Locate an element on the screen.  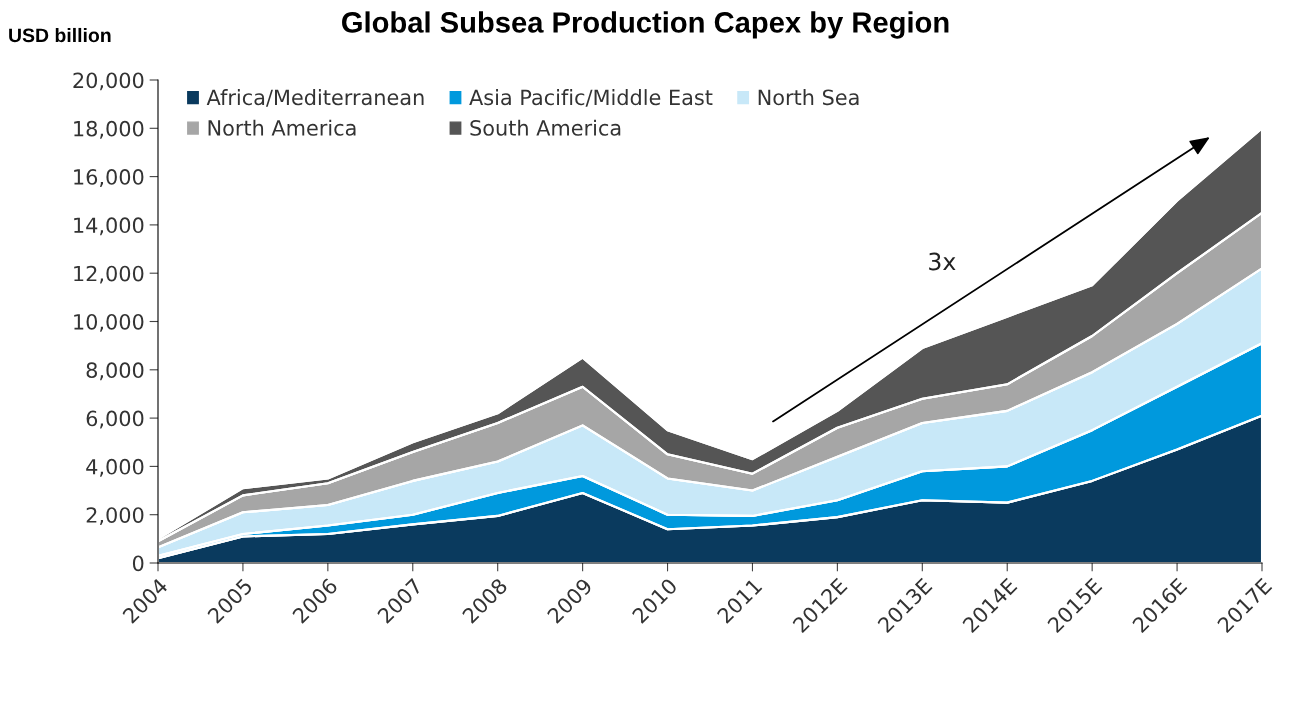
y-tick-label: 14,000 is located at coordinates (109, 226).